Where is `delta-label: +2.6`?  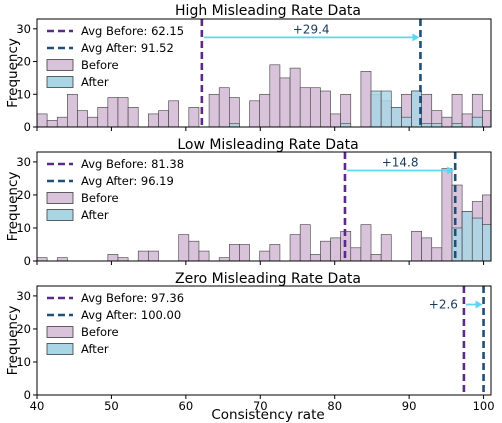 delta-label: +2.6 is located at coordinates (443, 305).